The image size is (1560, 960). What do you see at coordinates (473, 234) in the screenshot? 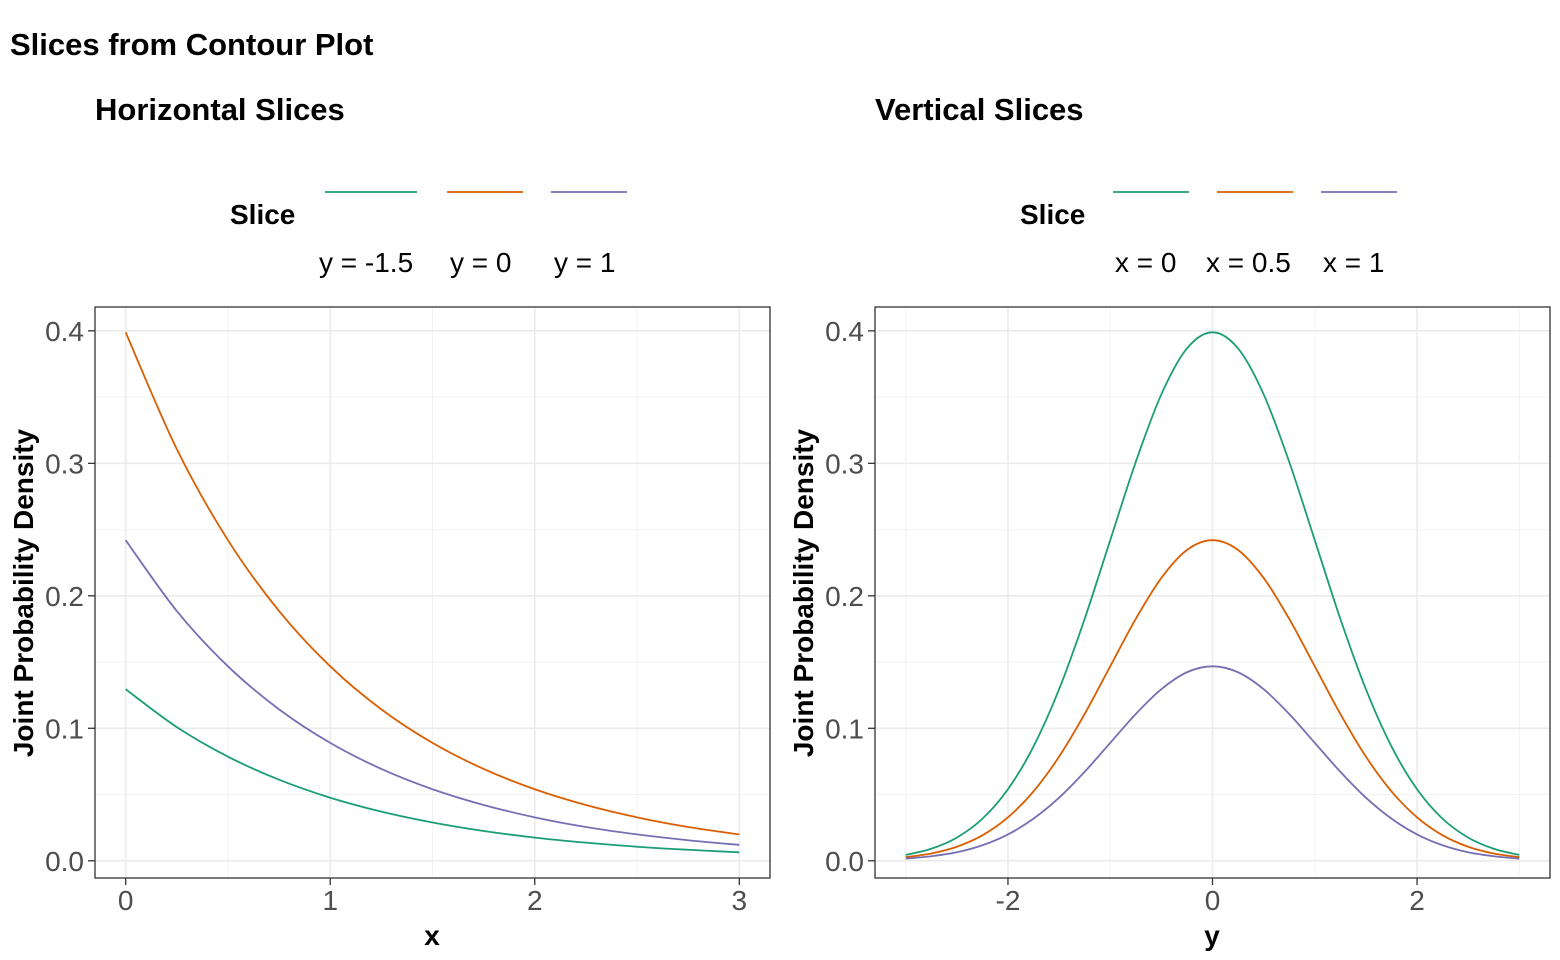
I see `legend: y = -1.5 y = 0 y = 1` at bounding box center [473, 234].